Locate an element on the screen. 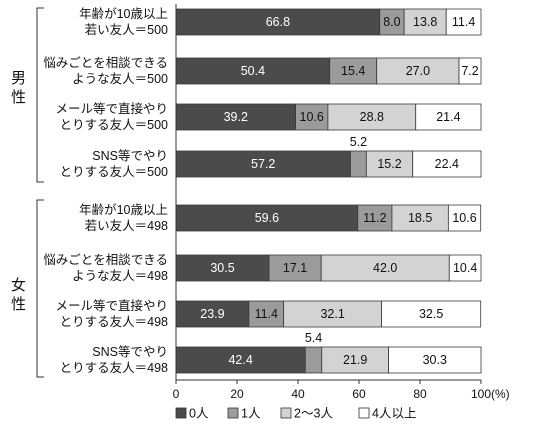 This screenshot has height=427, width=540. bar-row-1: 66.8 8.0 13.8 11.4 is located at coordinates (328, 22).